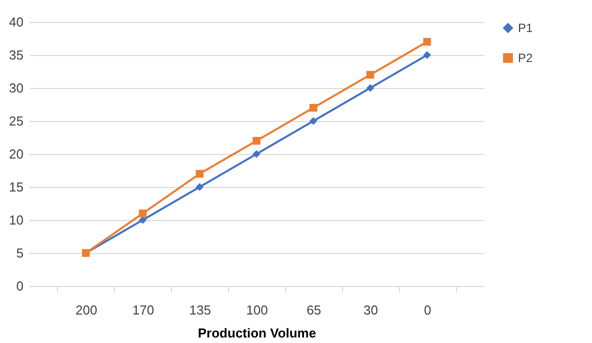 Image resolution: width=592 pixels, height=343 pixels. Describe the element at coordinates (371, 310) in the screenshot. I see `x-tick-label: 30` at that location.